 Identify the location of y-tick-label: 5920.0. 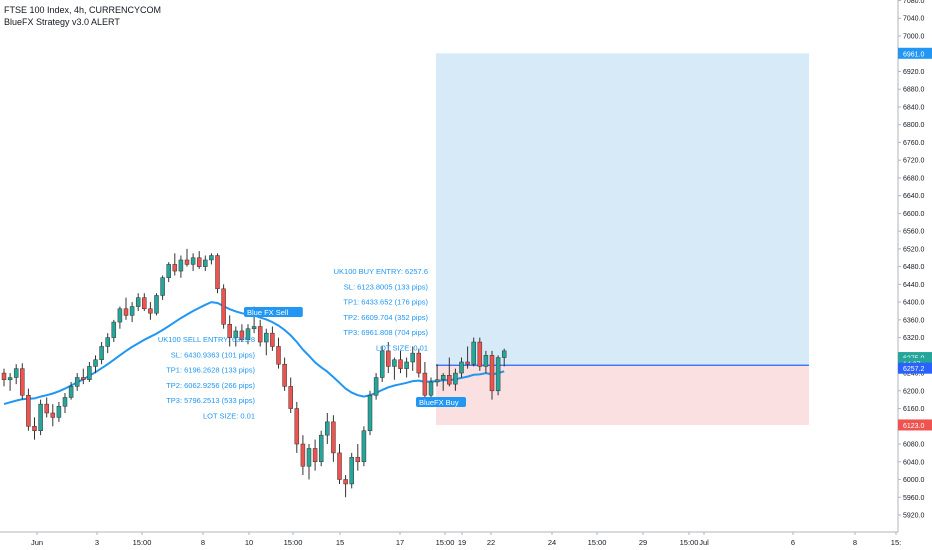
(914, 516).